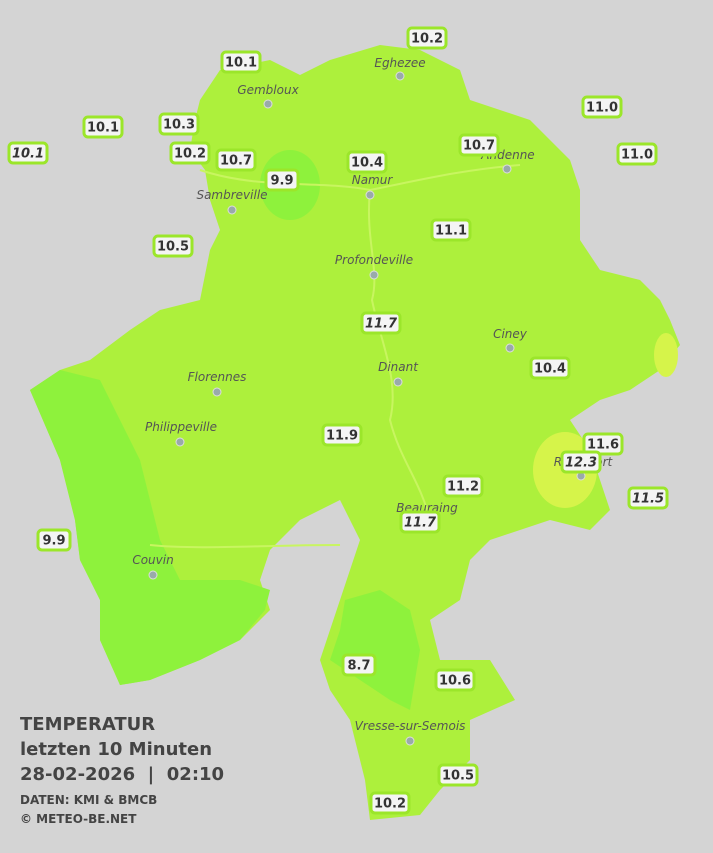 The image size is (713, 853). What do you see at coordinates (122, 774) in the screenshot?
I see `legend-datetime: 28-02-2026 | 02:10` at bounding box center [122, 774].